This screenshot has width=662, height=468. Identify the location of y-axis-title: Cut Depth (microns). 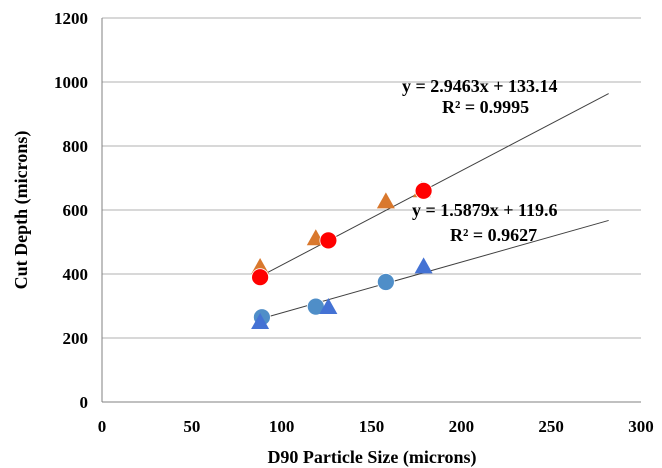
(21, 210).